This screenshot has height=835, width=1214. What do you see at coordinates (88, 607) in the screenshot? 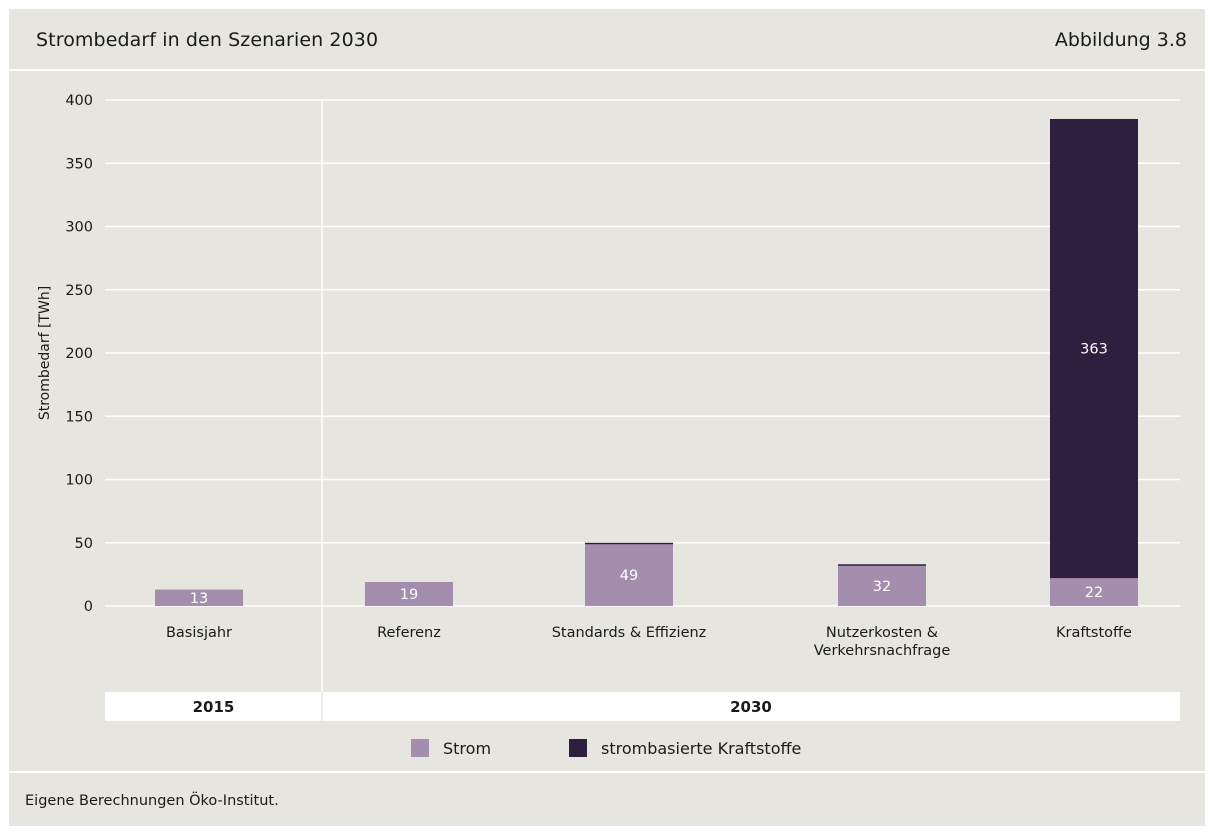
I see `y-tick-label: 0` at bounding box center [88, 607].